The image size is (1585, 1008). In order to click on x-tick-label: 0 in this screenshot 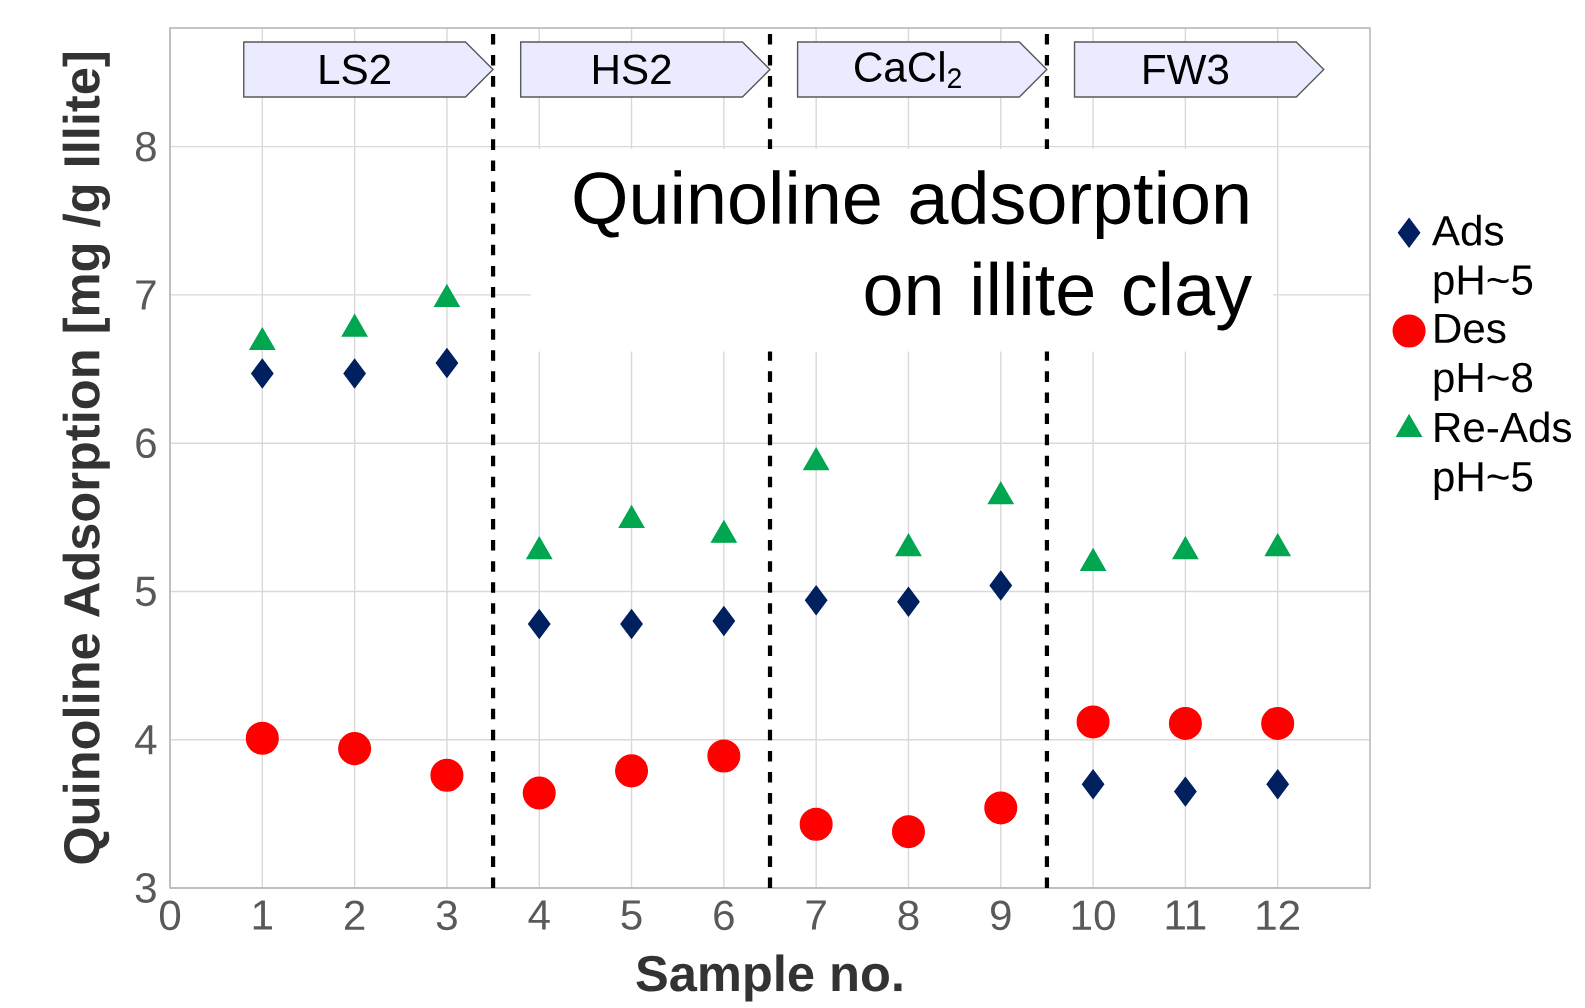, I will do `click(170, 915)`.